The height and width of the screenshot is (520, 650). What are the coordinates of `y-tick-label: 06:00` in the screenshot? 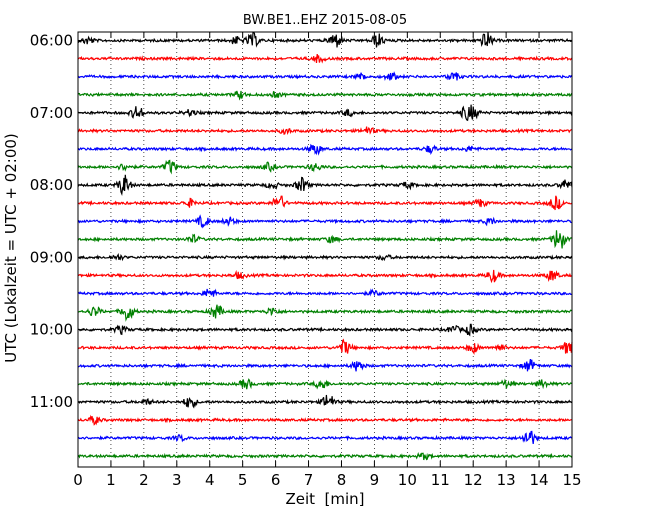 It's located at (51, 41).